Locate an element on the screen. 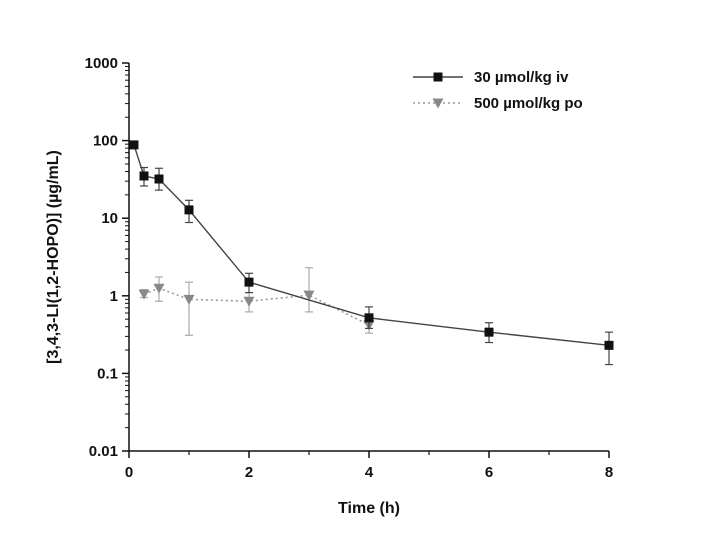  x-tick-label: 4 is located at coordinates (369, 472).